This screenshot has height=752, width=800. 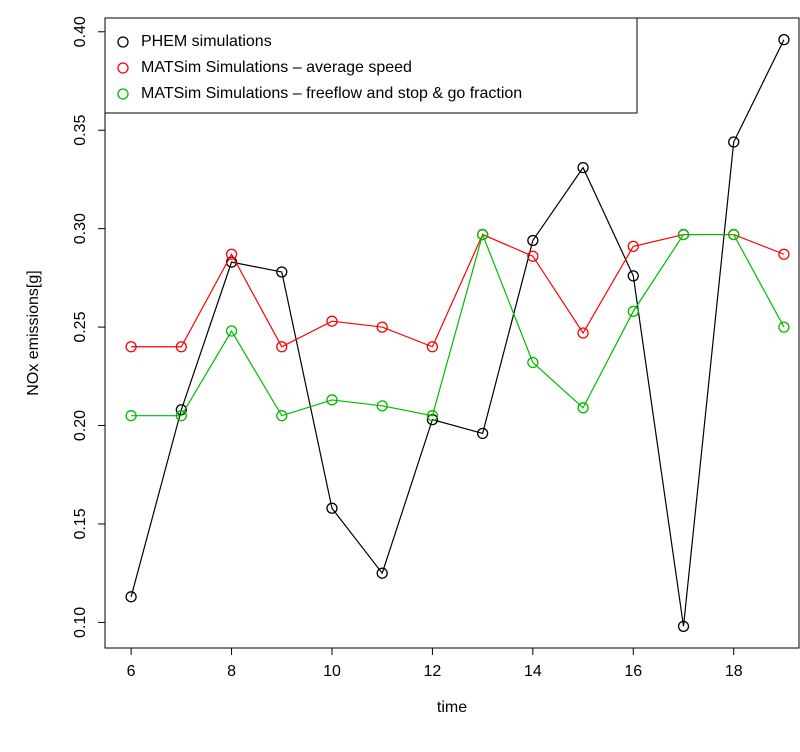 I want to click on x-tick-label: 6, so click(x=131, y=671).